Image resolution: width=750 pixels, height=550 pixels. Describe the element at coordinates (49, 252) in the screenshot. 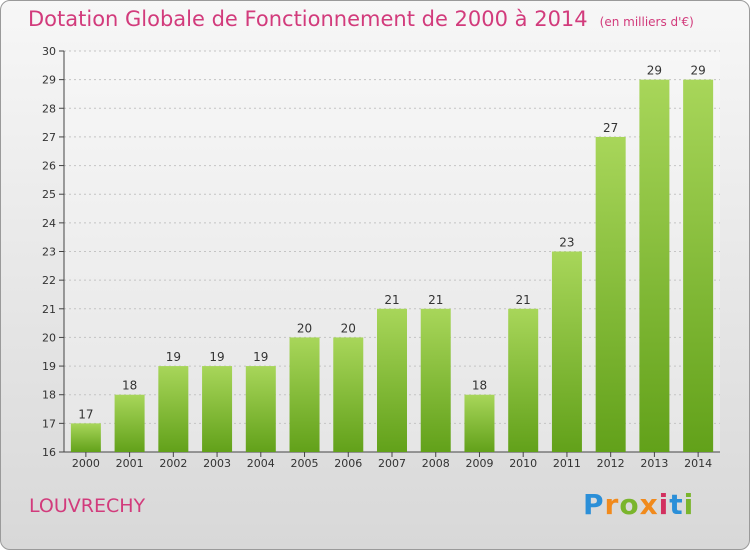

I see `y-tick-label: 23` at that location.